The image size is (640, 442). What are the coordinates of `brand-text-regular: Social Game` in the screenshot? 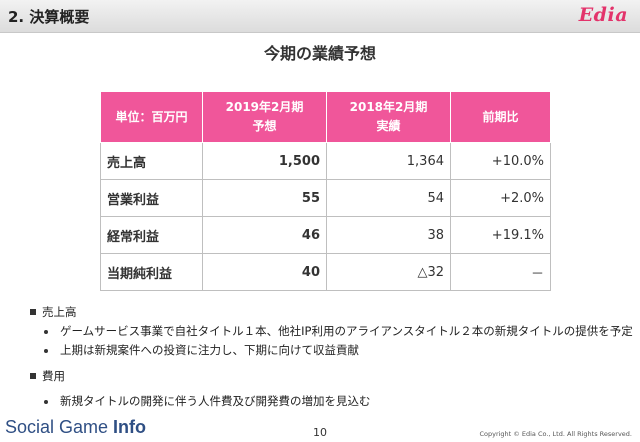 It's located at (59, 427).